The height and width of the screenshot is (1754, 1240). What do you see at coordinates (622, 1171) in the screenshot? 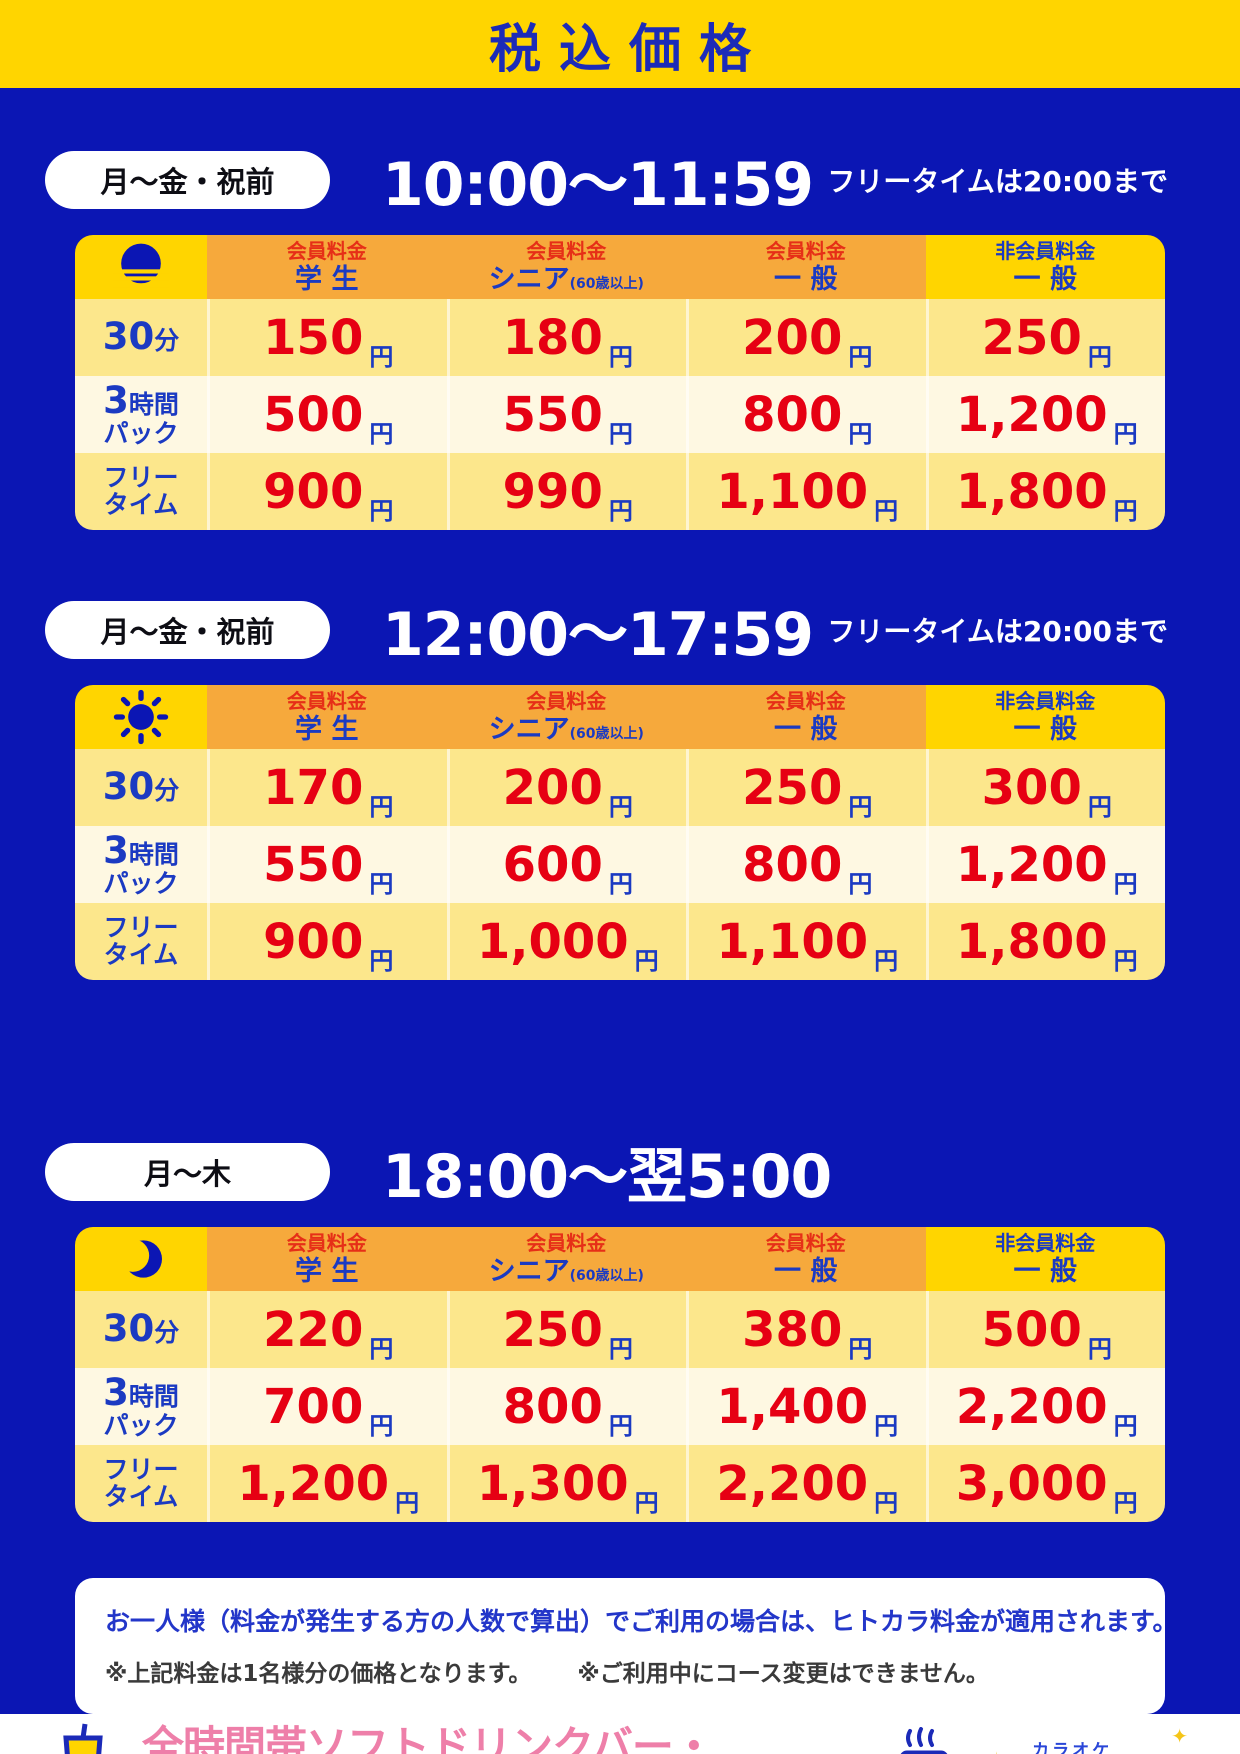
I see `section-header: 月〜木 18:00〜翌5:00` at bounding box center [622, 1171].